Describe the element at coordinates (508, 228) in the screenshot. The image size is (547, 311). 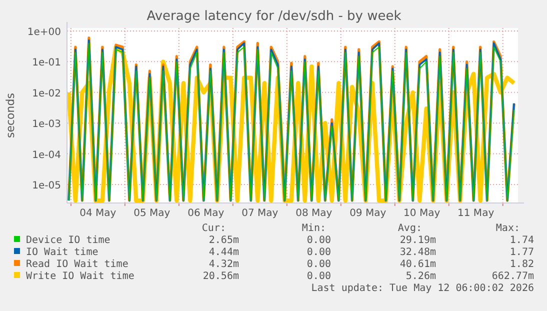
I see `text: Max:` at that location.